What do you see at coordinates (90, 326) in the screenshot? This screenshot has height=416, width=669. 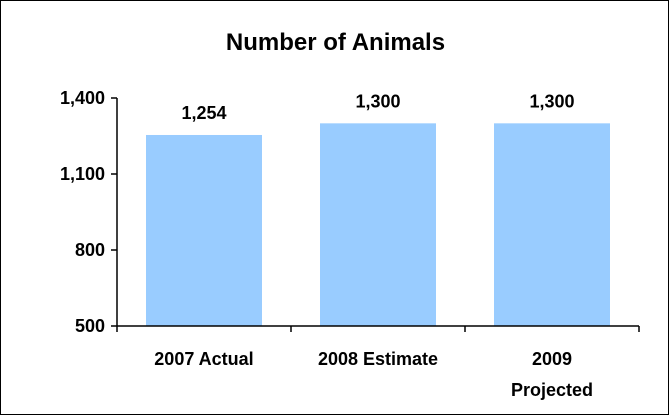 I see `y-tick-label: 500` at bounding box center [90, 326].